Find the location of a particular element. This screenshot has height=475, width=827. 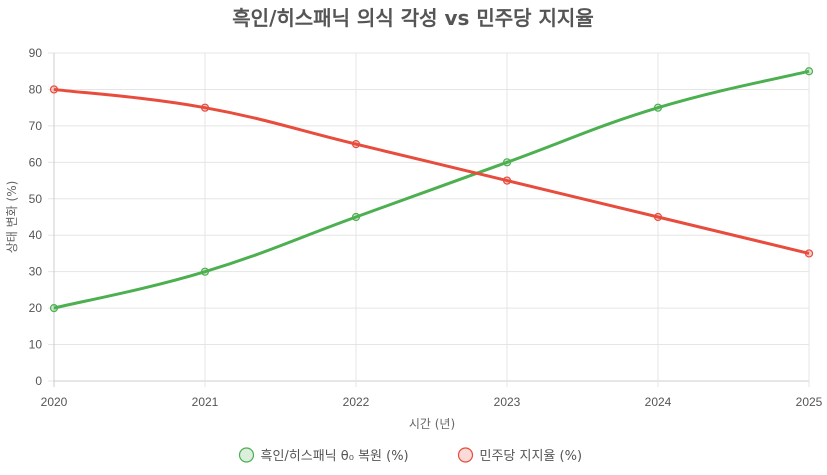

legend-item: 흑인/히스패닉 θ₀ 복원 (%) is located at coordinates (323, 455).